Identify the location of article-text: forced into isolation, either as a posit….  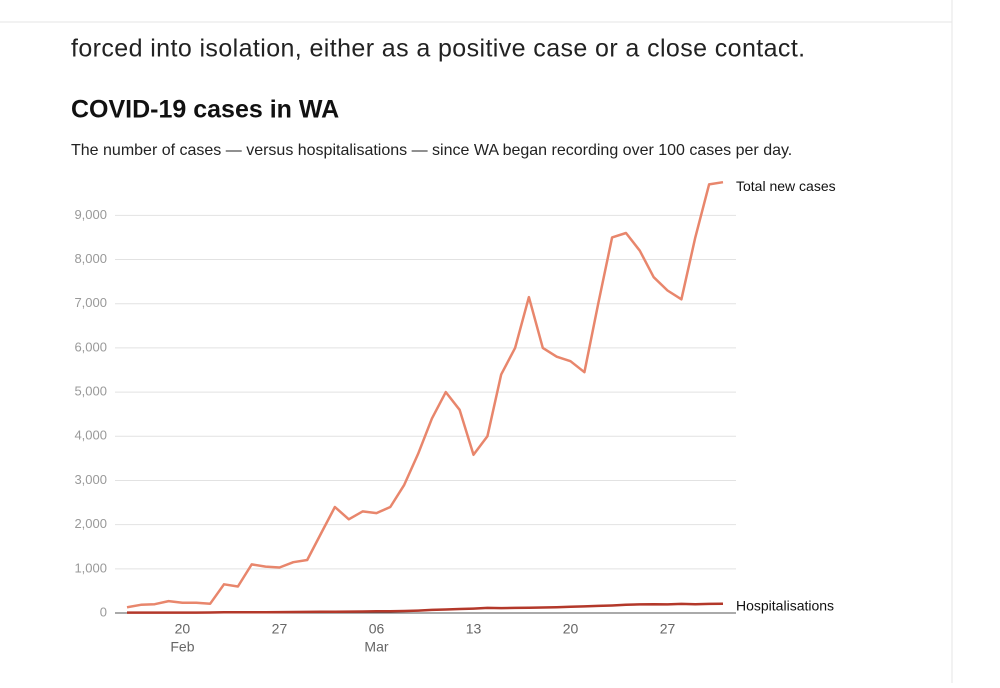
(438, 49).